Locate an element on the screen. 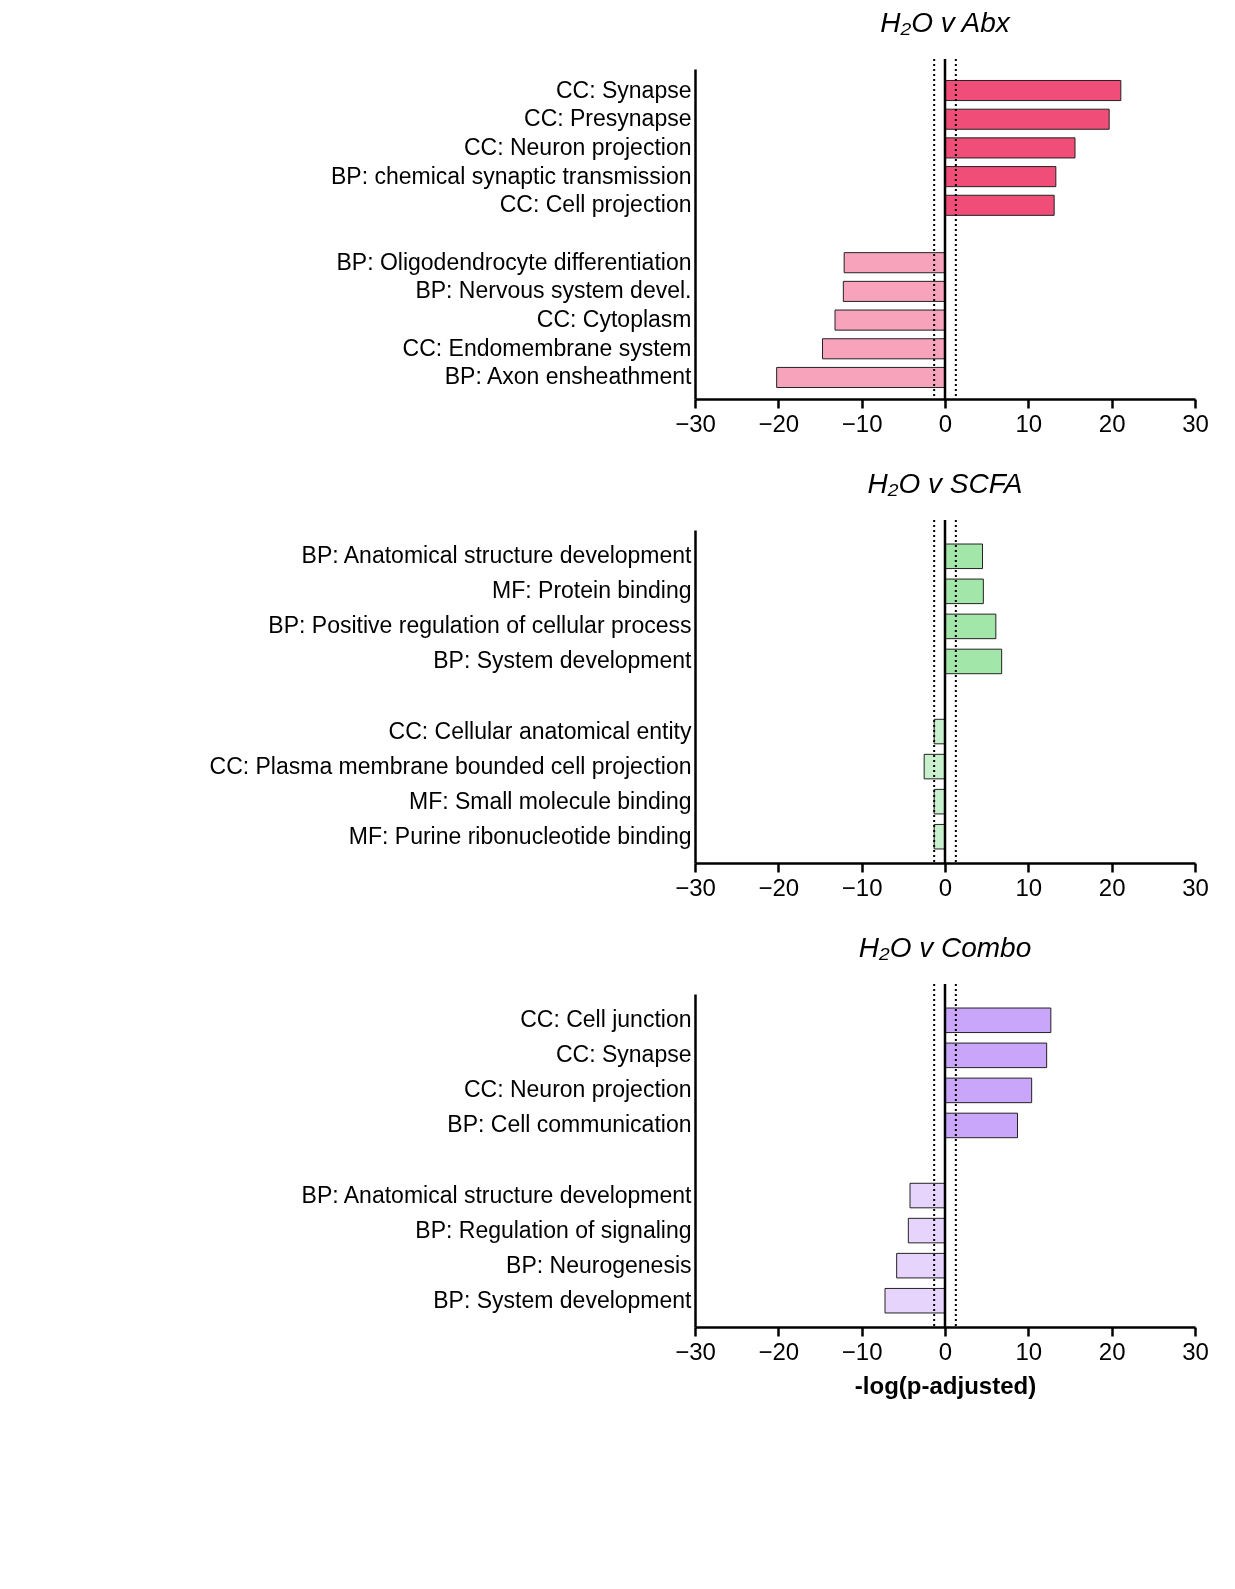 The height and width of the screenshot is (1589, 1235). y-tick-label: BP: Axon ensheathment is located at coordinates (568, 376).